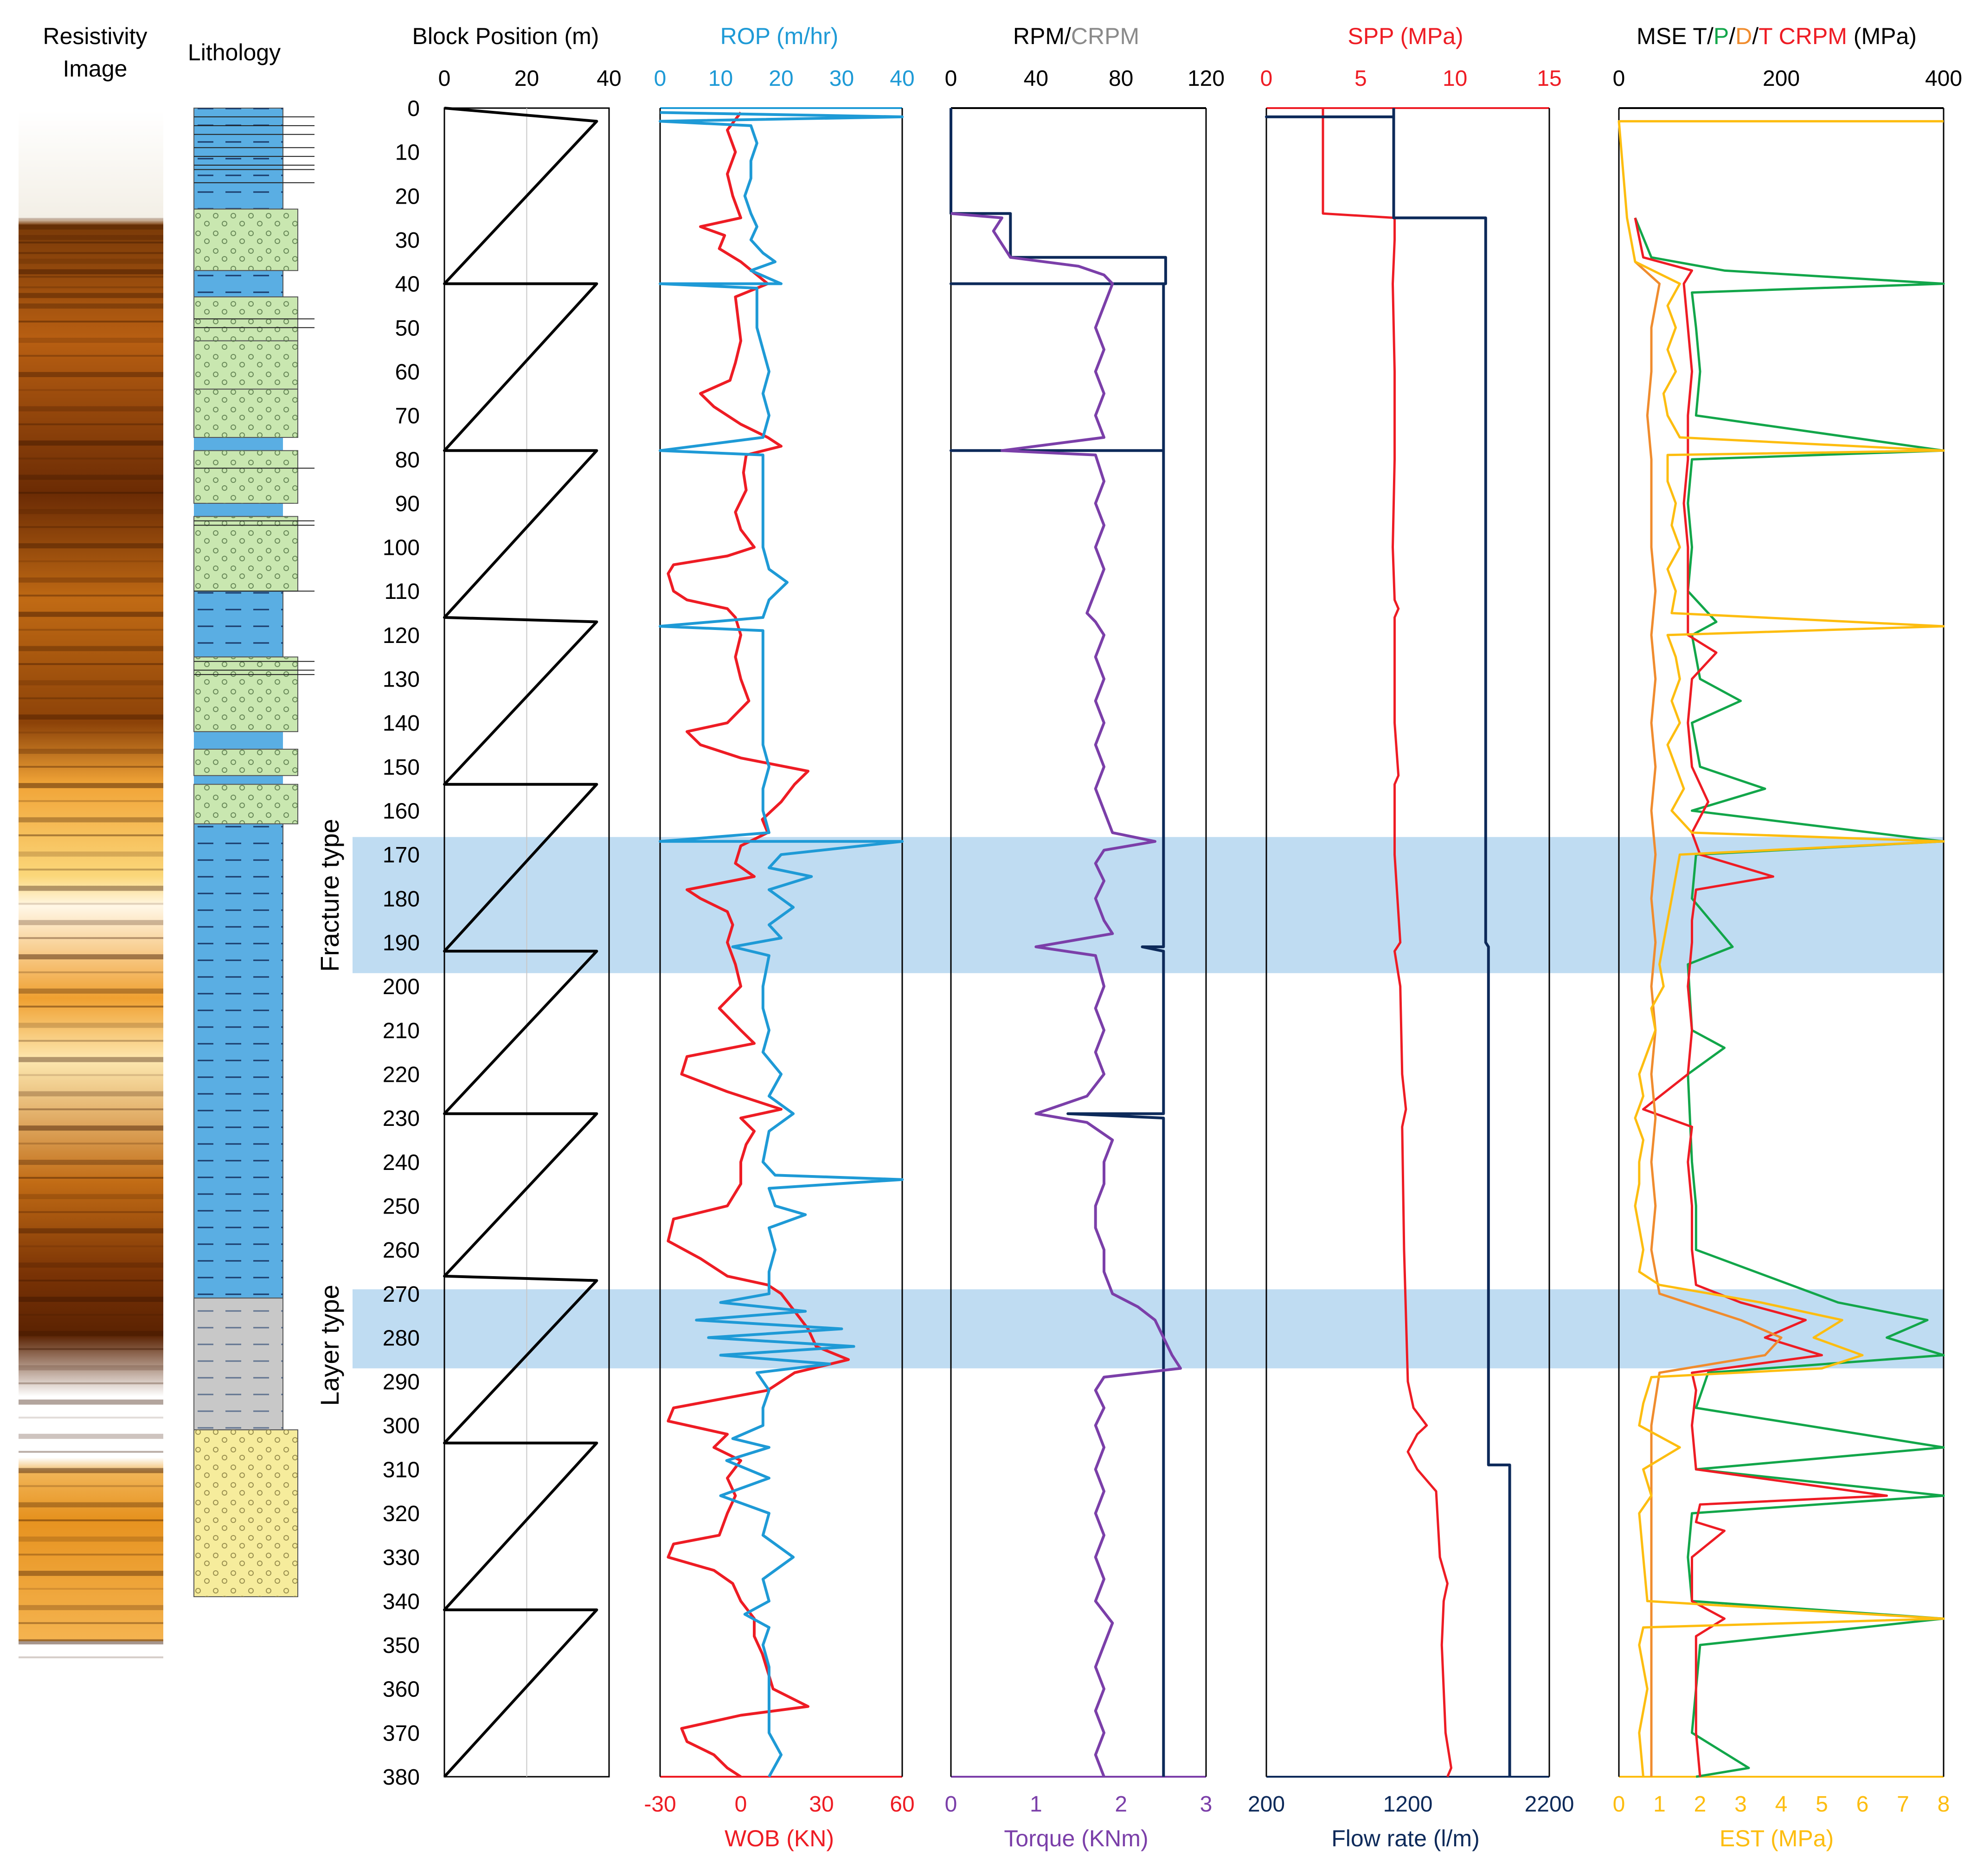 The width and height of the screenshot is (1977, 1876). I want to click on mse-title-sep2: /, so click(1756, 36).